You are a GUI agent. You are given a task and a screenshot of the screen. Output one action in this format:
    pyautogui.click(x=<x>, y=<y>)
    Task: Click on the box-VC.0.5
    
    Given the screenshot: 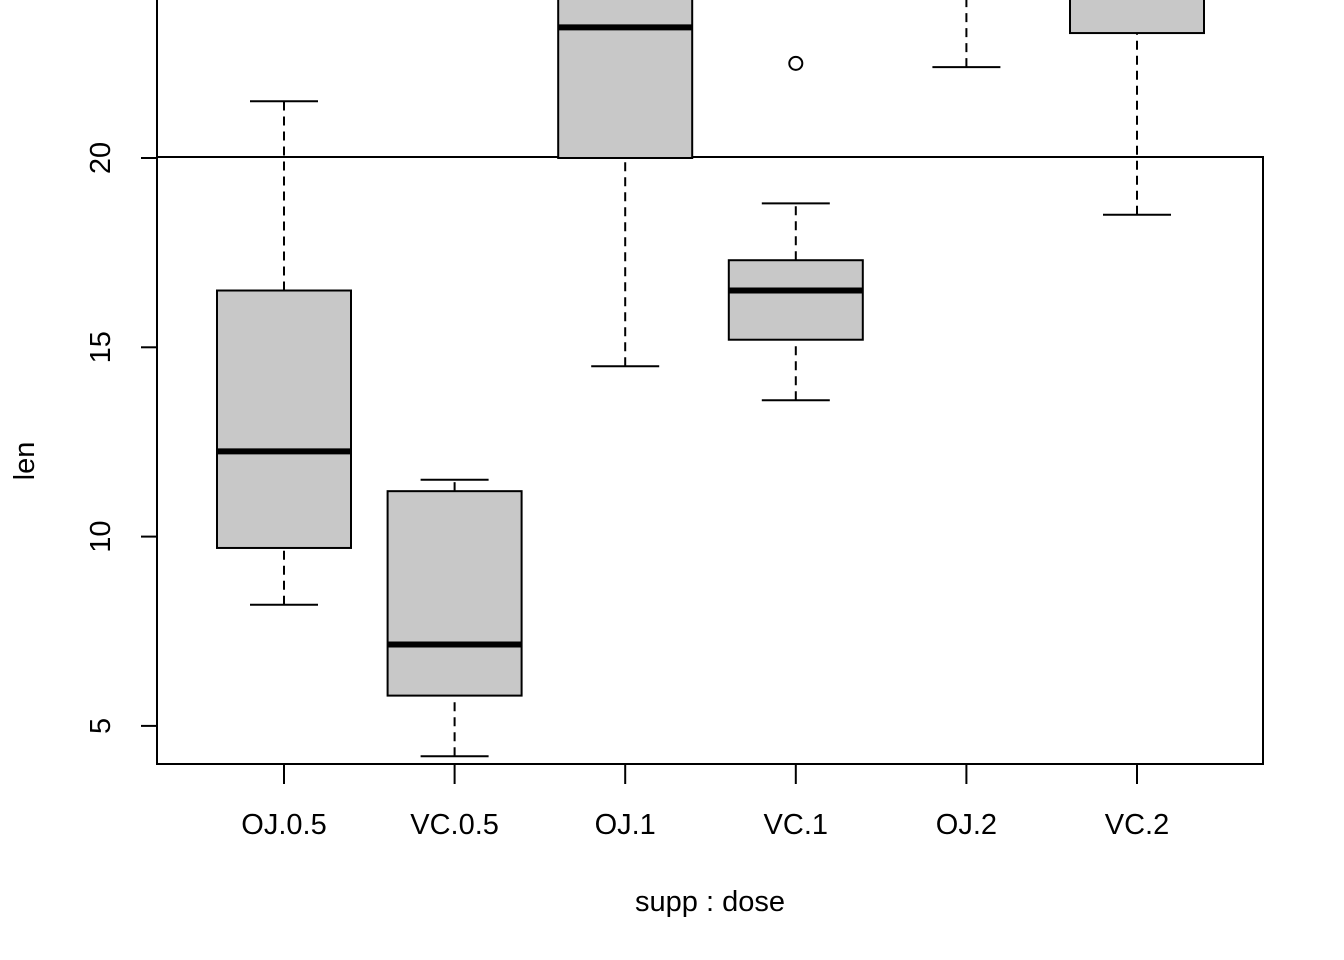 What is the action you would take?
    pyautogui.click(x=454, y=618)
    